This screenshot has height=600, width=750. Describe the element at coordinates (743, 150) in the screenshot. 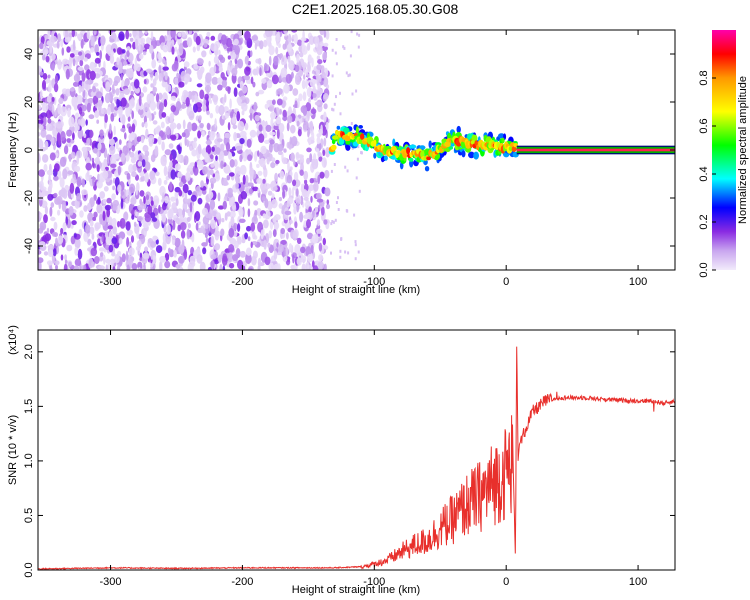

I see `colorbar-label: Normalized spectral amplitude` at that location.